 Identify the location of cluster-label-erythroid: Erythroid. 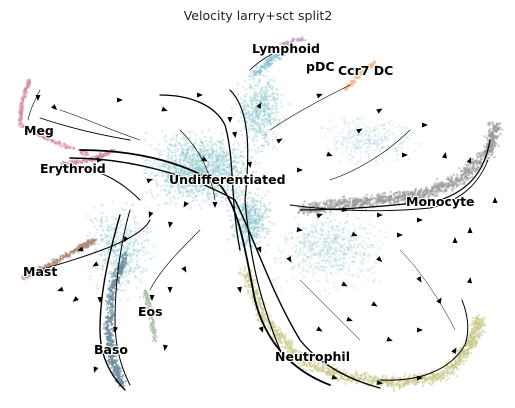
(73, 168).